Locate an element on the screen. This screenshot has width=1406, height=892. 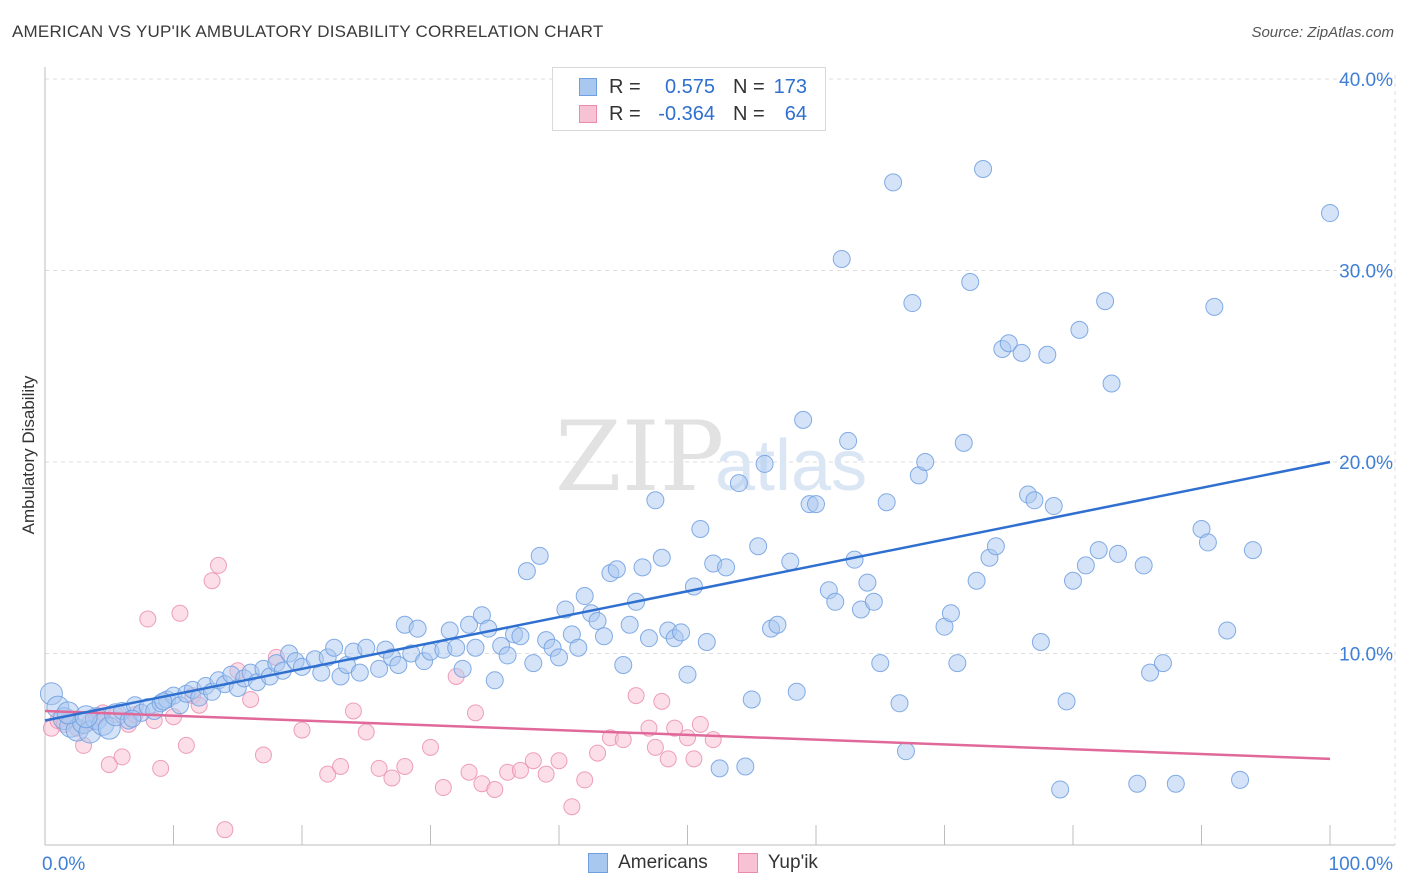
legend-r-label: R = is located at coordinates (625, 86).